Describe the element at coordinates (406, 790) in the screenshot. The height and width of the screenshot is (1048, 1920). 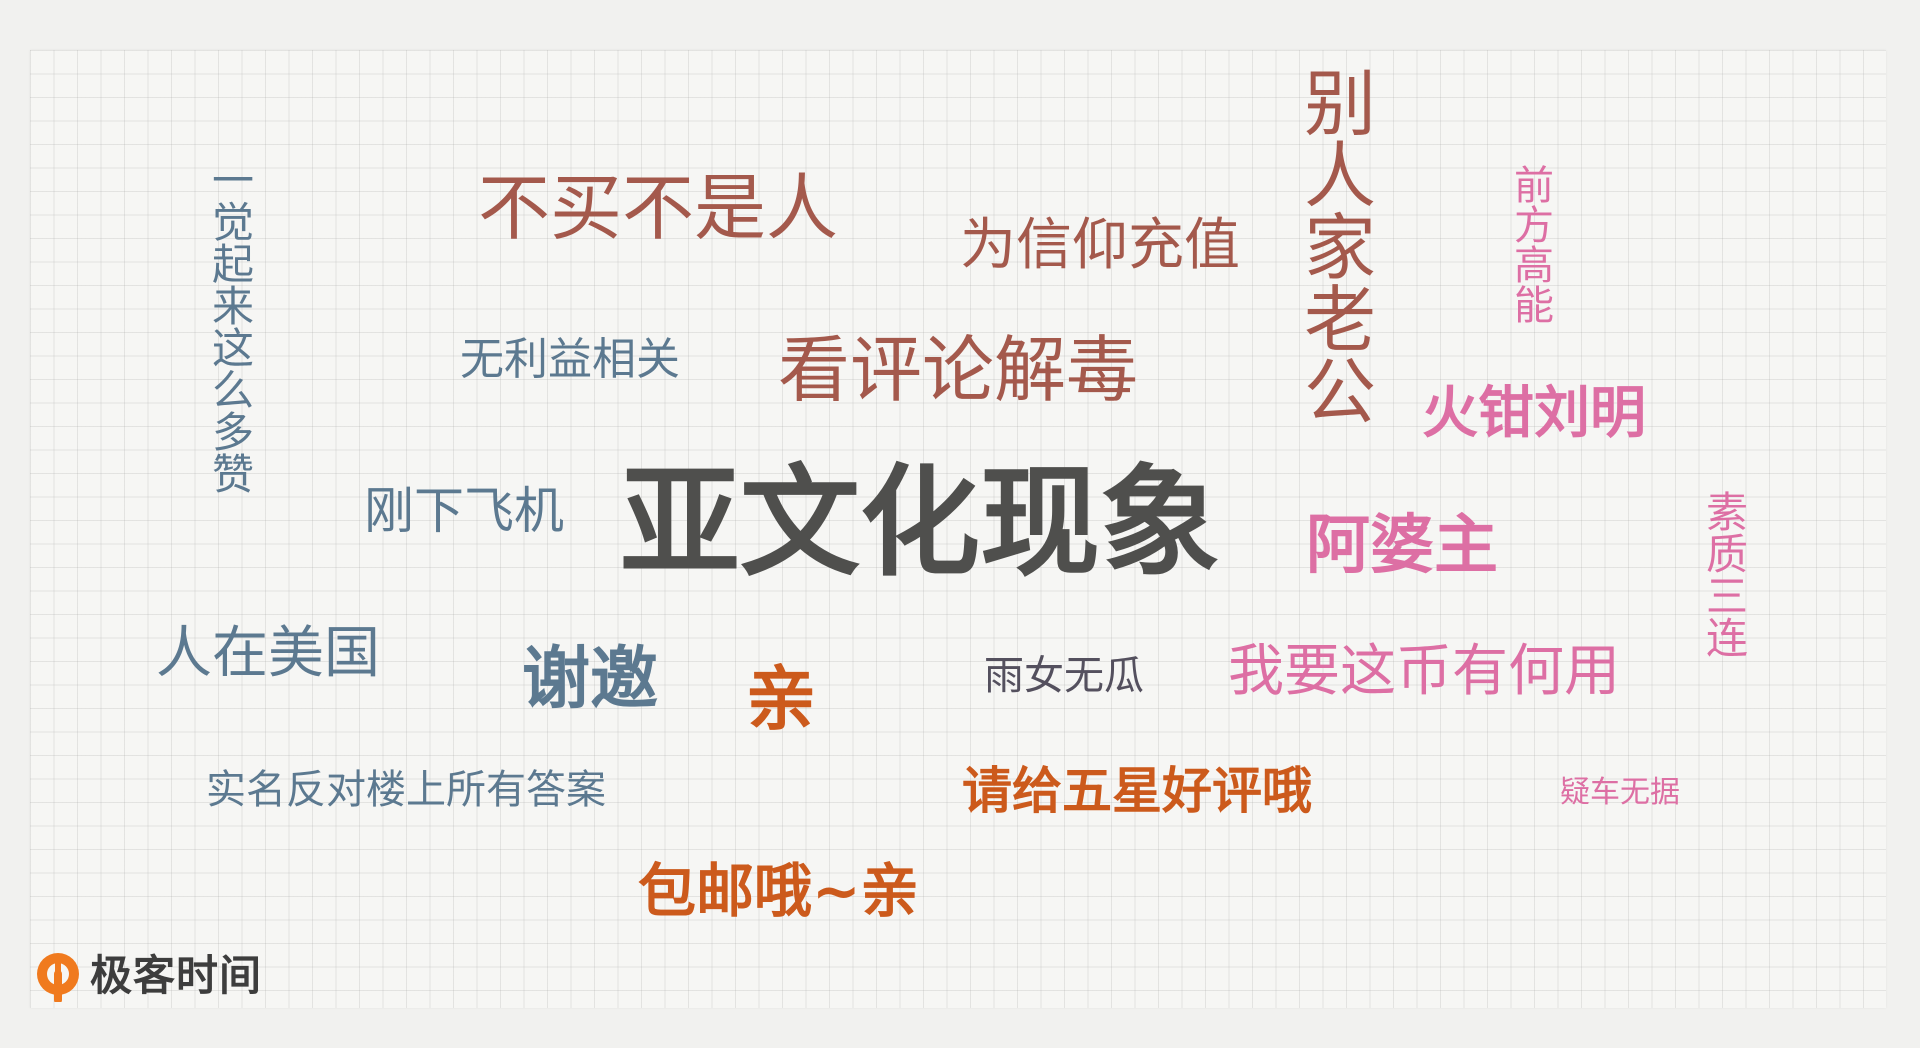
I see `word-shimingfandui: 实名反对楼上所有答案` at that location.